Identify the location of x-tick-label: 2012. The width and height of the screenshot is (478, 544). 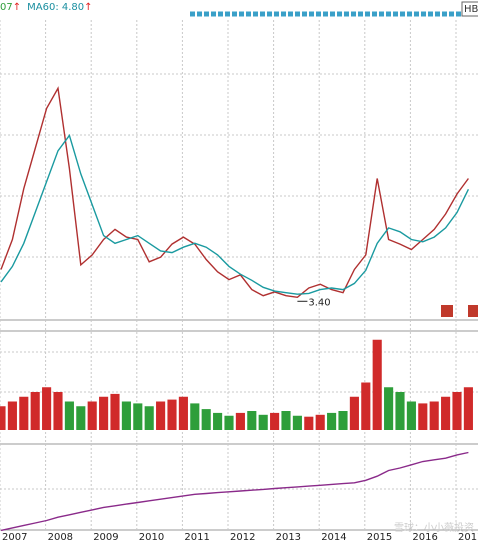
(242, 537).